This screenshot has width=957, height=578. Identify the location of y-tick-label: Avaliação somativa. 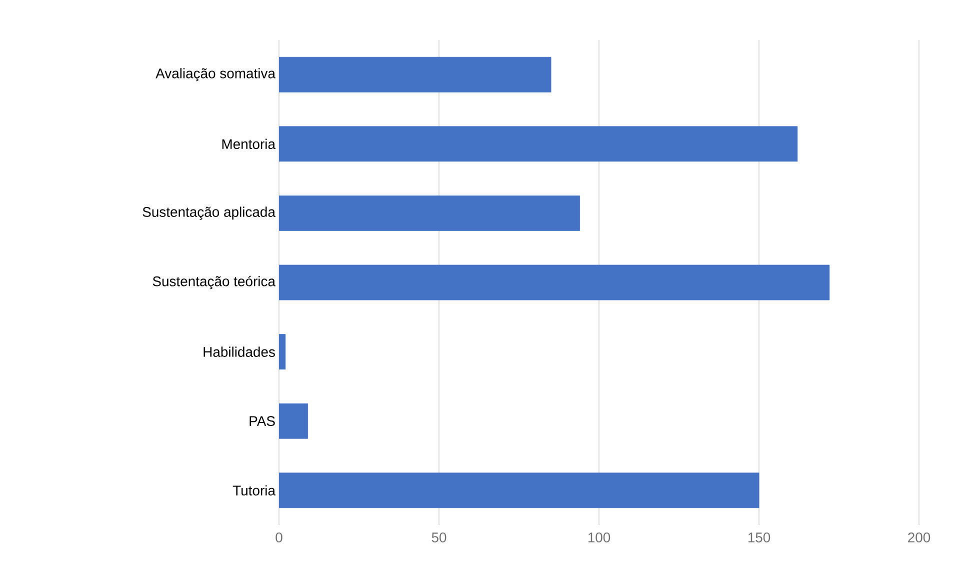
(216, 75).